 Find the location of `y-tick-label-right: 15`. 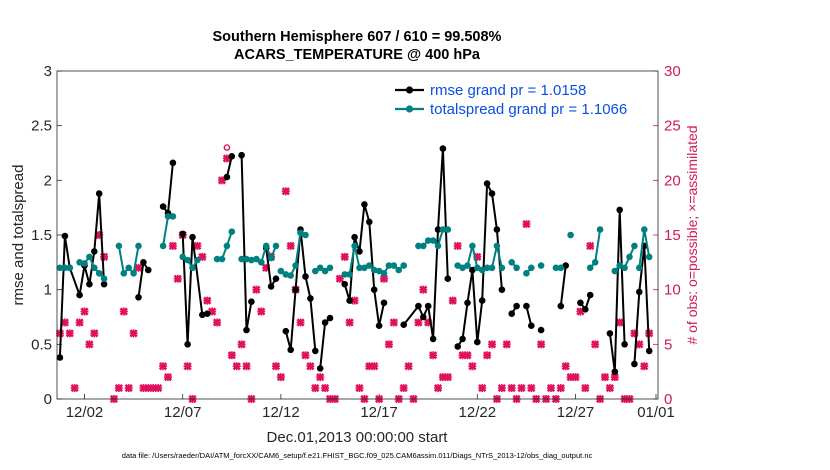

y-tick-label-right: 15 is located at coordinates (672, 235).